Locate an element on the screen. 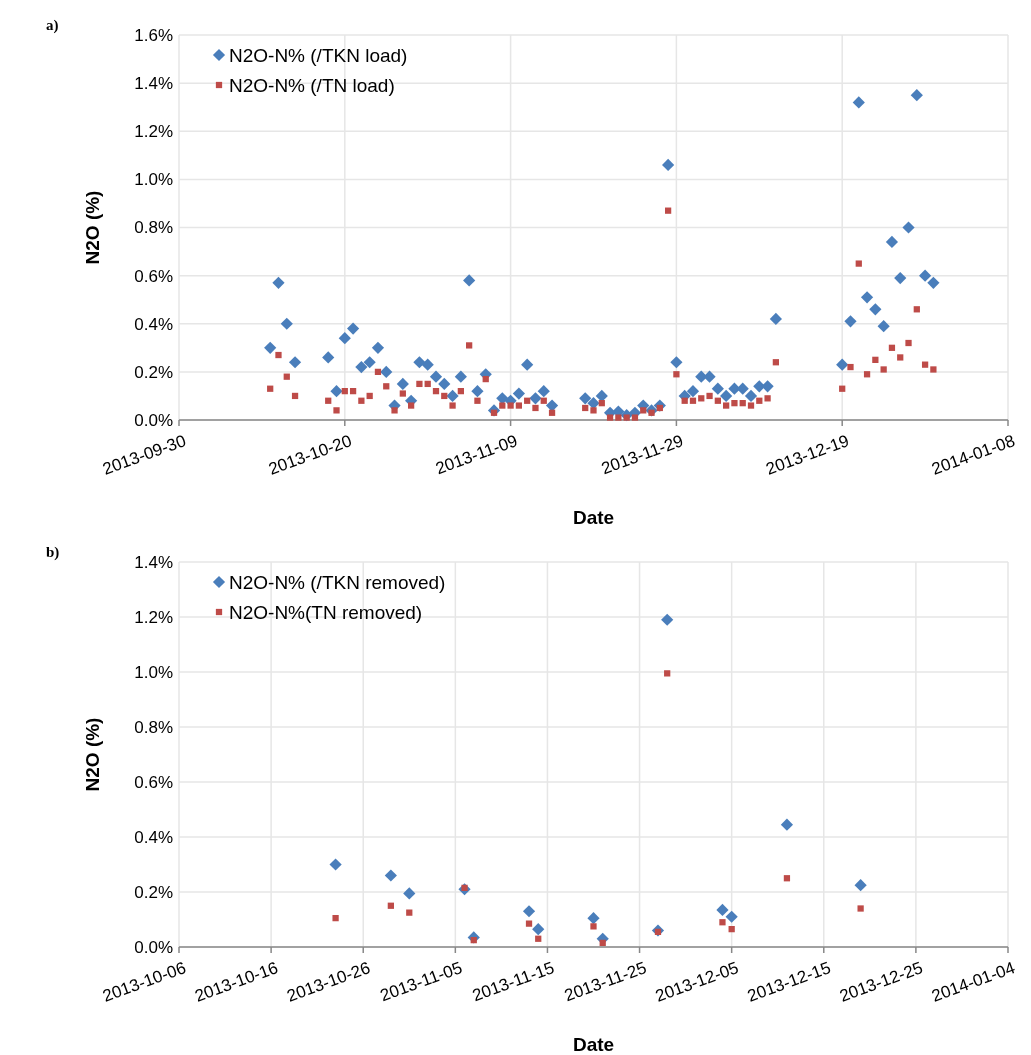 The width and height of the screenshot is (1031, 1055). legend-label: N2O-N% (/TKN load) is located at coordinates (318, 55).